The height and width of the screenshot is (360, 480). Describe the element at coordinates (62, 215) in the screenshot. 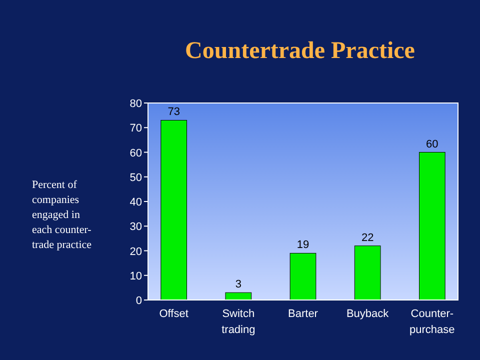

I see `y-axis-title: Percent of companies engaged in each counter-trade practice` at that location.